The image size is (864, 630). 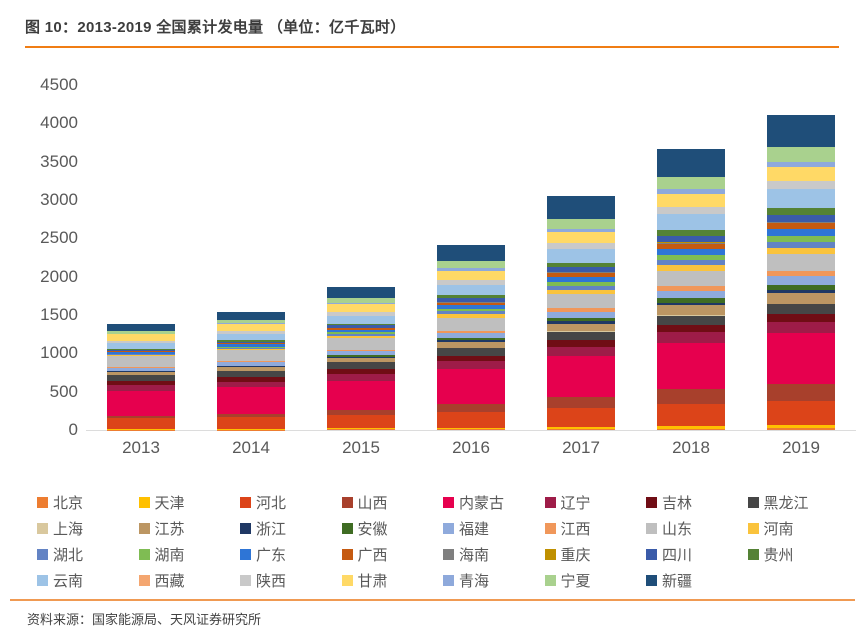 I want to click on legend-item: 四川, so click(x=697, y=554).